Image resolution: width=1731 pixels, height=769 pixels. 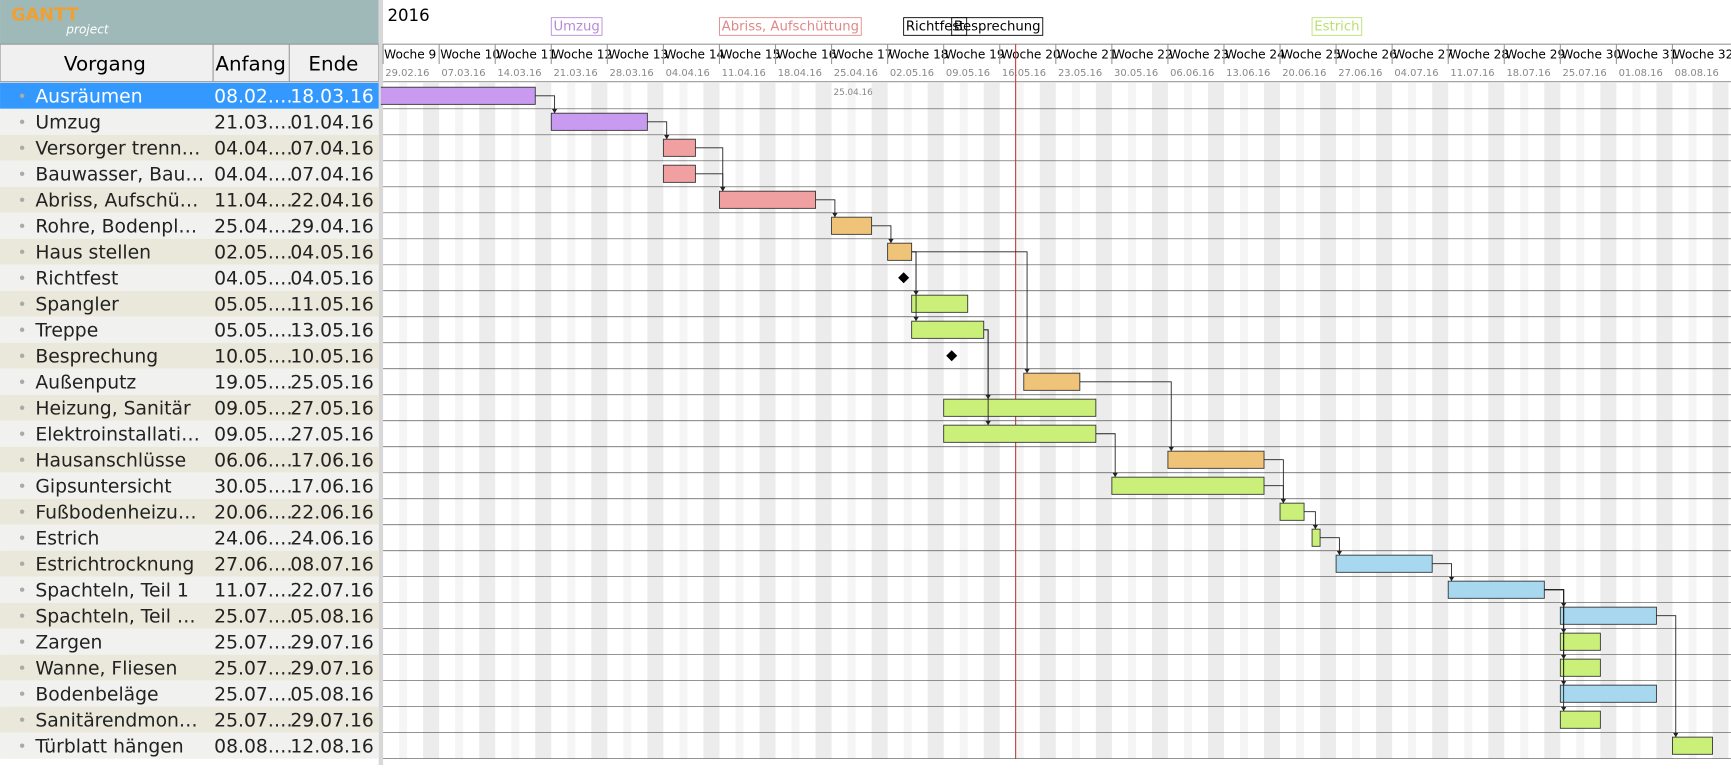 I want to click on task-name: Richtfest, so click(x=76, y=278).